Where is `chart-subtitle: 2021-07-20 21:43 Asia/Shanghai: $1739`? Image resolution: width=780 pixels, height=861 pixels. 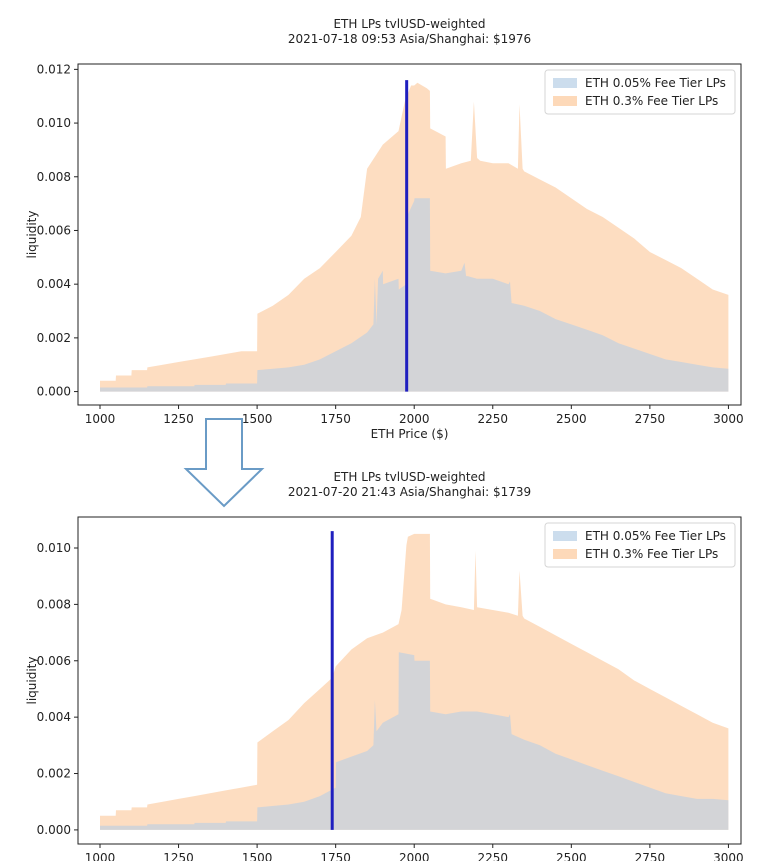 chart-subtitle: 2021-07-20 21:43 Asia/Shanghai: $1739 is located at coordinates (409, 492).